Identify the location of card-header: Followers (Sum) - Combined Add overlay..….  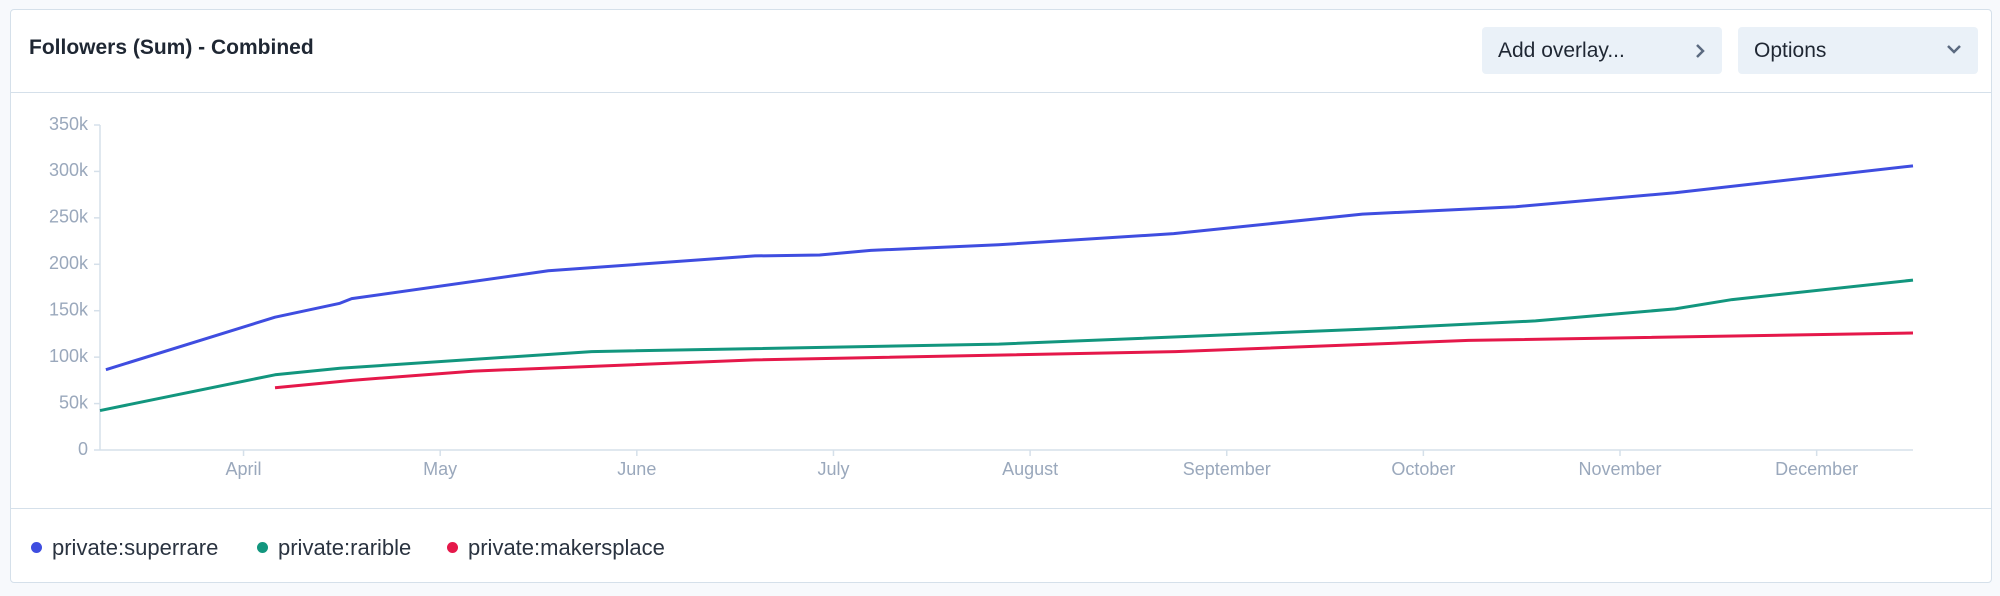
(1001, 51).